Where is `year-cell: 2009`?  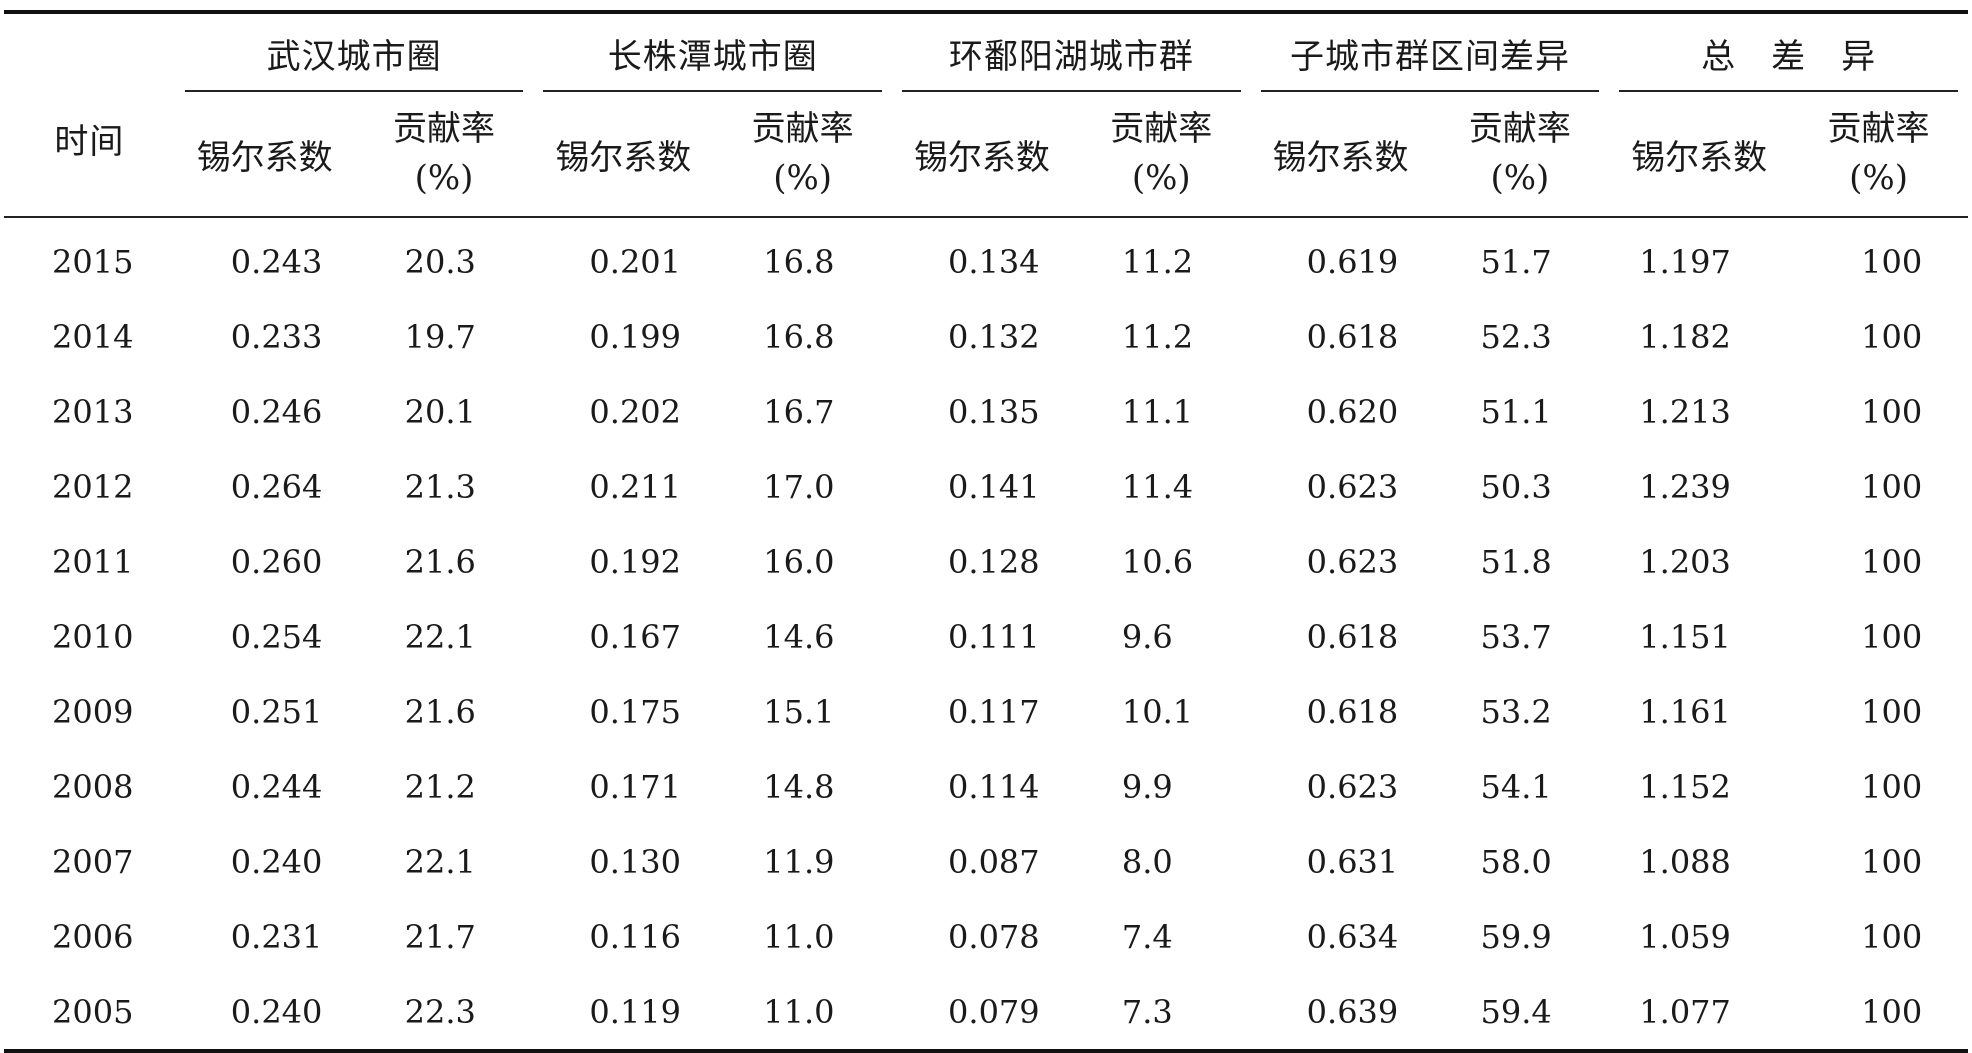 year-cell: 2009 is located at coordinates (93, 711).